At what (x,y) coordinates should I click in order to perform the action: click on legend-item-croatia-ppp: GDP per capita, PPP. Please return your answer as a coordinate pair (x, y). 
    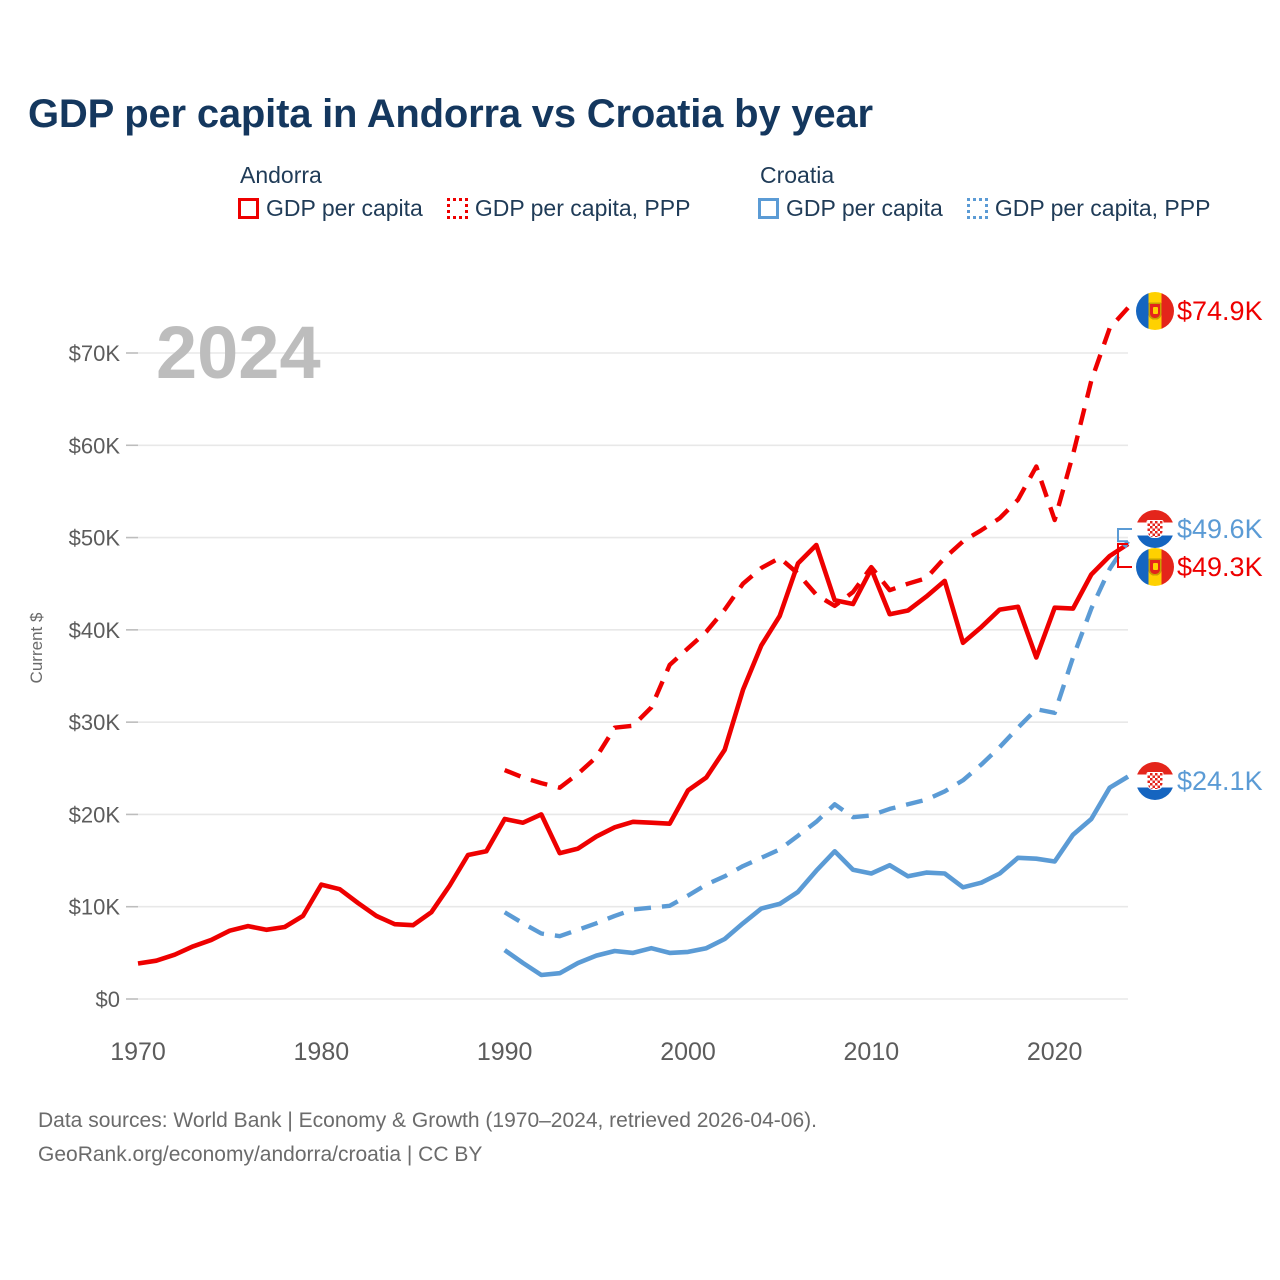
    Looking at the image, I should click on (1088, 208).